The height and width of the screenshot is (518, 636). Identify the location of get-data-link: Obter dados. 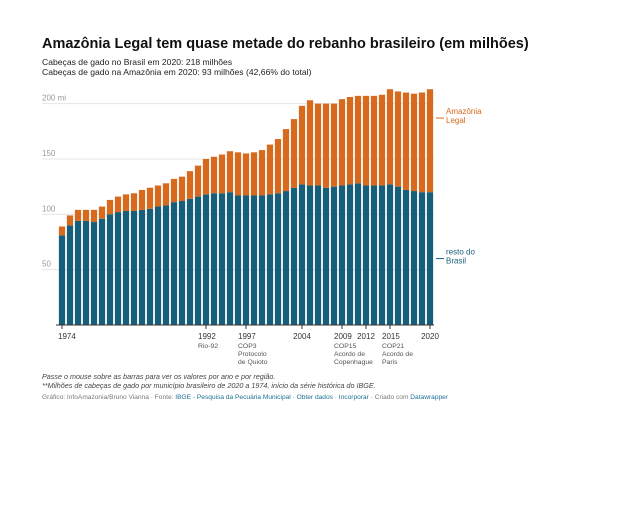
(314, 397).